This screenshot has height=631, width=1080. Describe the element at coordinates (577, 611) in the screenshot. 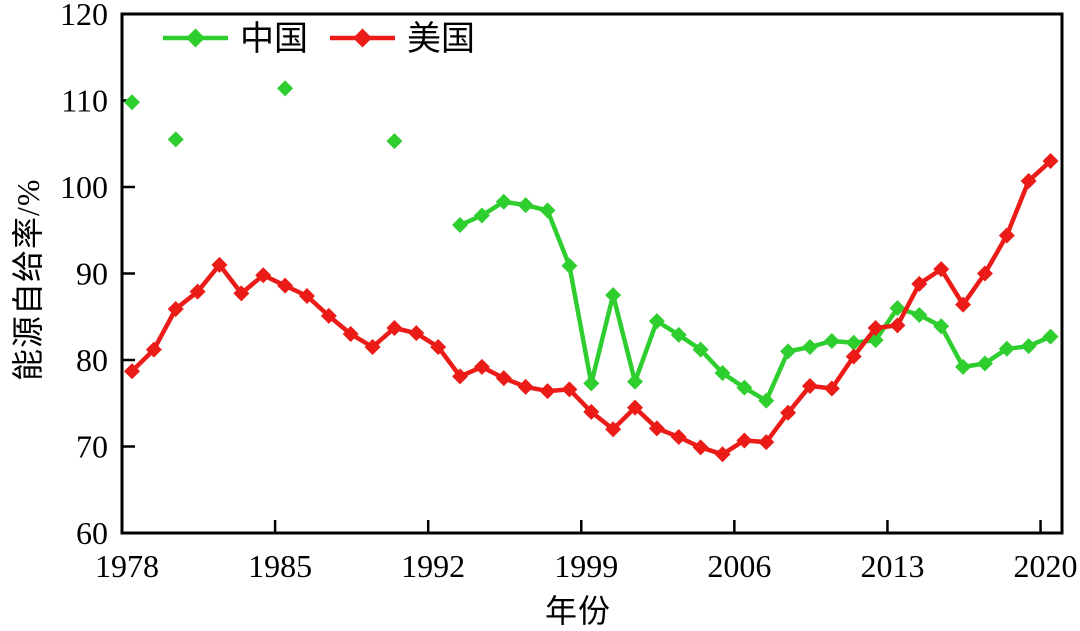

I see `x-axis-label: 年份` at that location.